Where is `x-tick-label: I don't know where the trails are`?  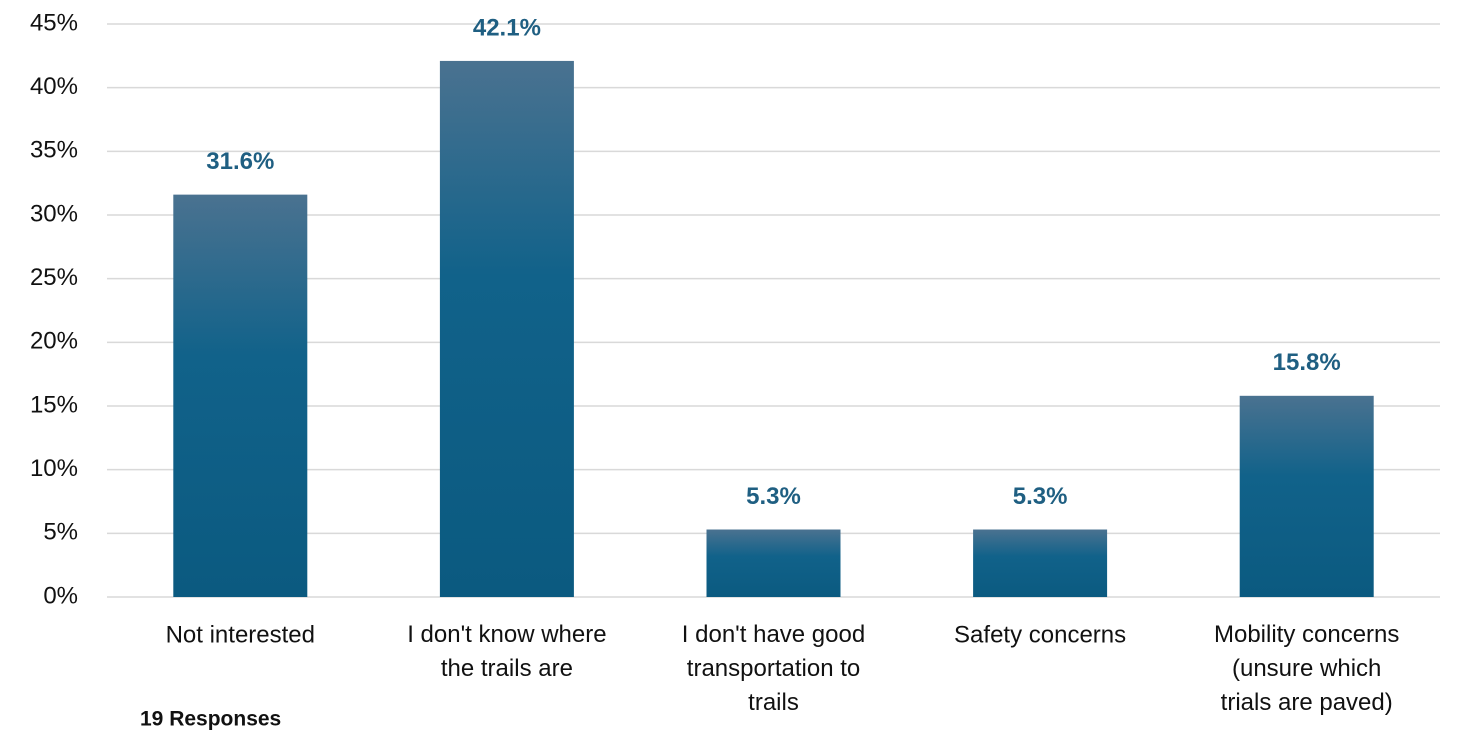 x-tick-label: I don't know where the trails are is located at coordinates (506, 651).